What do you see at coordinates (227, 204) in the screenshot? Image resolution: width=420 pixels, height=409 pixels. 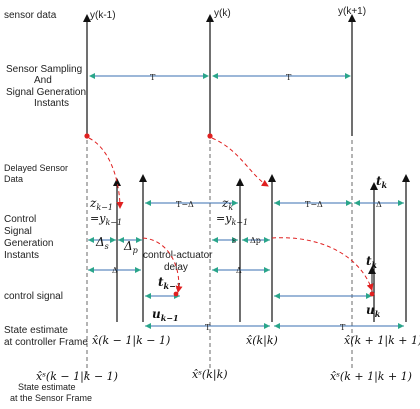 I see `z-k: zk` at bounding box center [227, 204].